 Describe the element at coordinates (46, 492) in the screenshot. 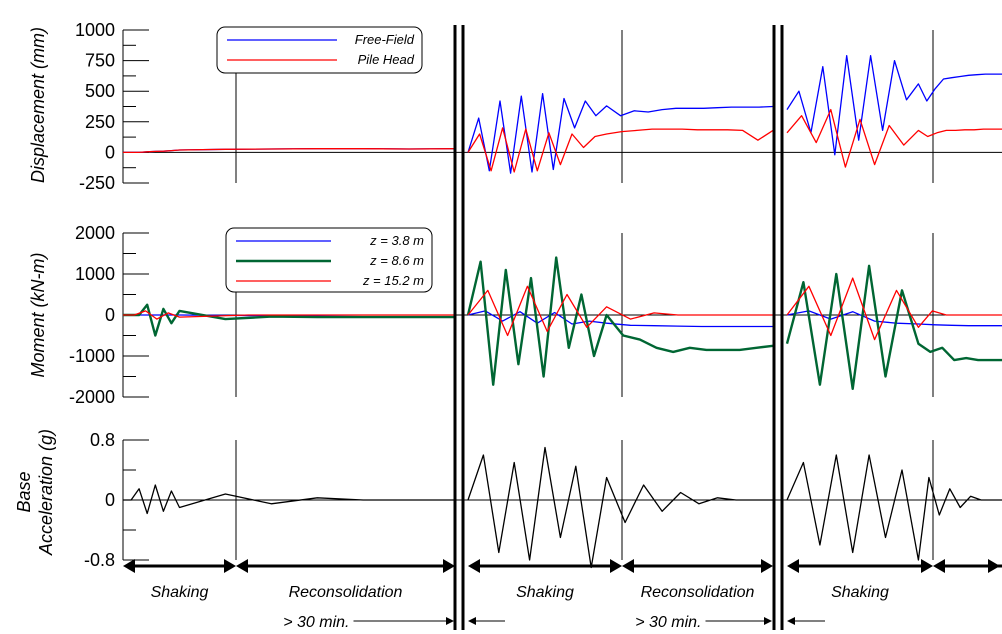

I see `y-axis-label-line: Acceleration (g)` at that location.